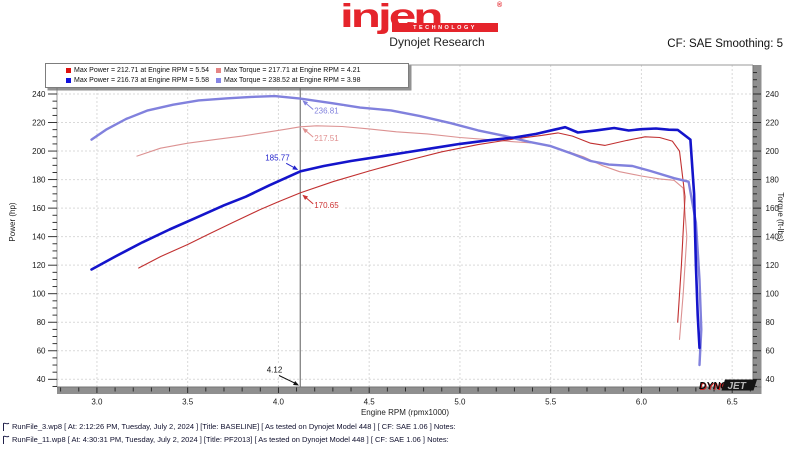  Describe the element at coordinates (445, 27) in the screenshot. I see `injen-technology-tag: TECHNOLOGY` at that location.